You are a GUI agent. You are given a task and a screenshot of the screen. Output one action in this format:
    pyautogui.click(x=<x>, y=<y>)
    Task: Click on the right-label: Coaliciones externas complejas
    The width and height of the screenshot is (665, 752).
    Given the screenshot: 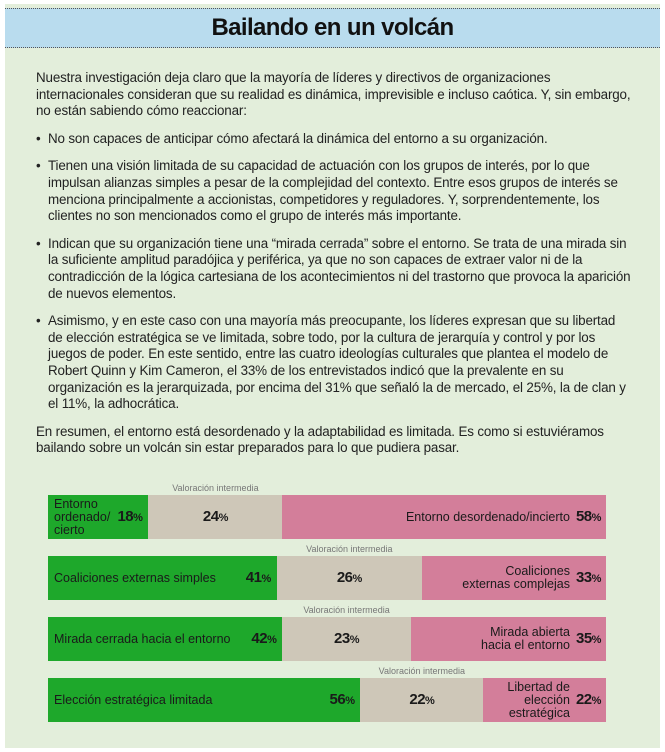 What is the action you would take?
    pyautogui.click(x=516, y=577)
    